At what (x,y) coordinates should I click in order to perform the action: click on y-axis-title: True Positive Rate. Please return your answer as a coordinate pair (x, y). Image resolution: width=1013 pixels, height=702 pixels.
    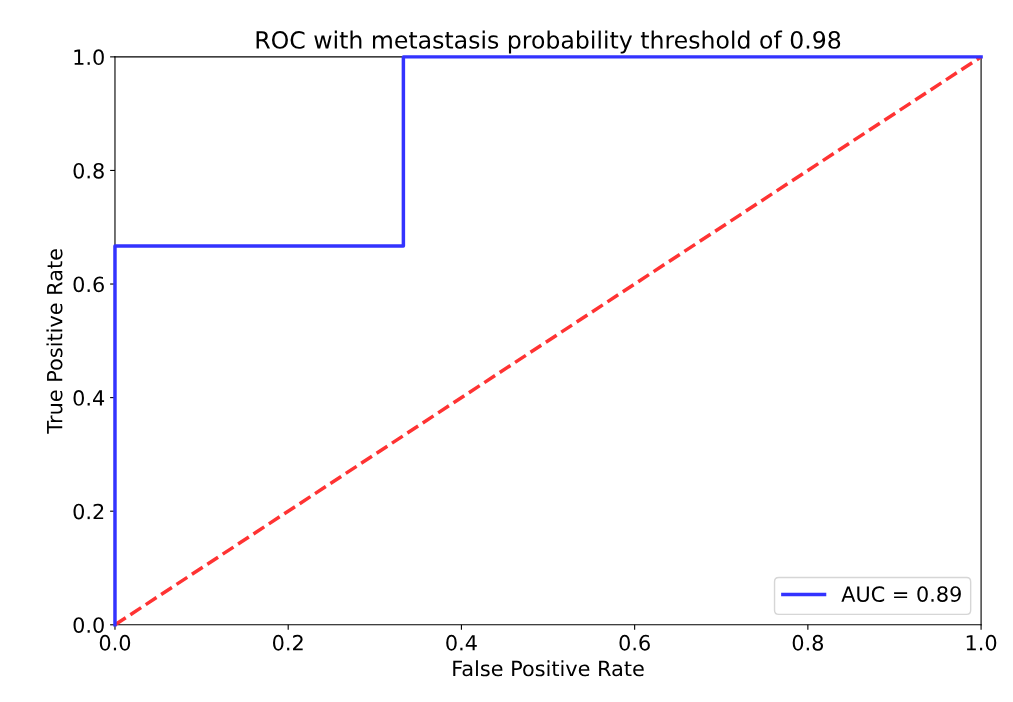
    Looking at the image, I should click on (54, 341).